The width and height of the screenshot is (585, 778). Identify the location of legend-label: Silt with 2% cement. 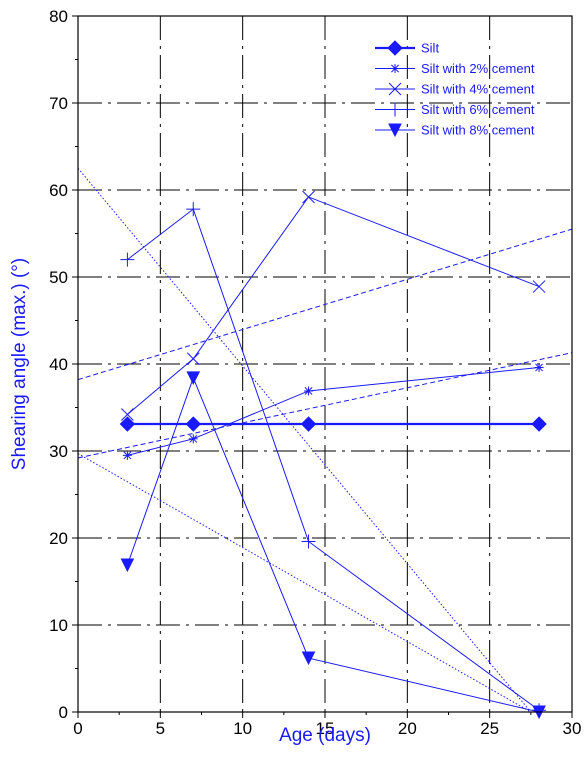
(478, 68).